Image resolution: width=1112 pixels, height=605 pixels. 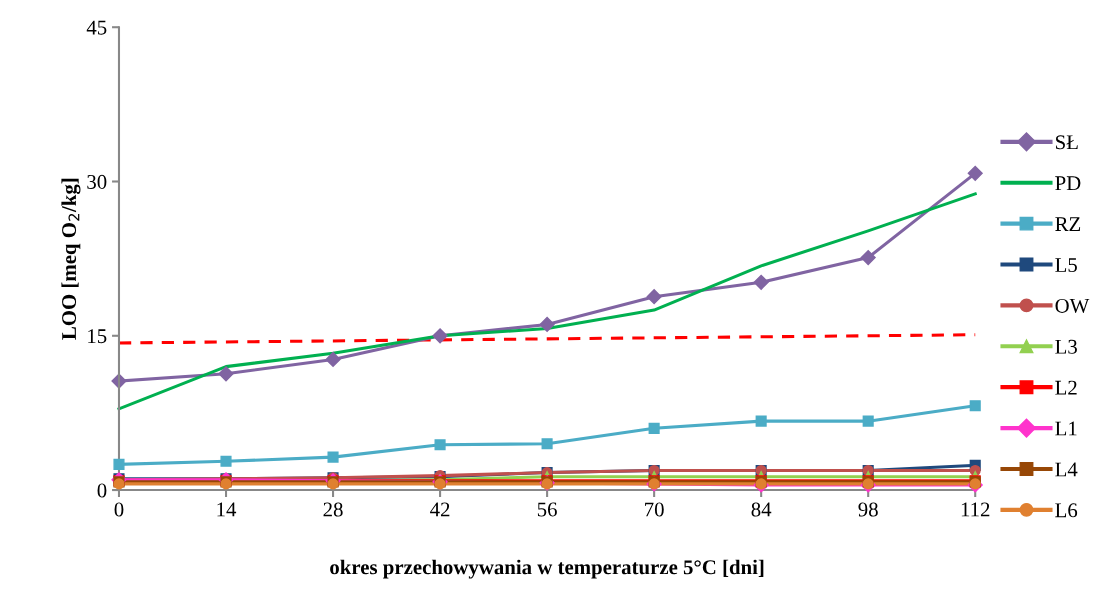 I want to click on x-tick-label: 56, so click(x=547, y=509).